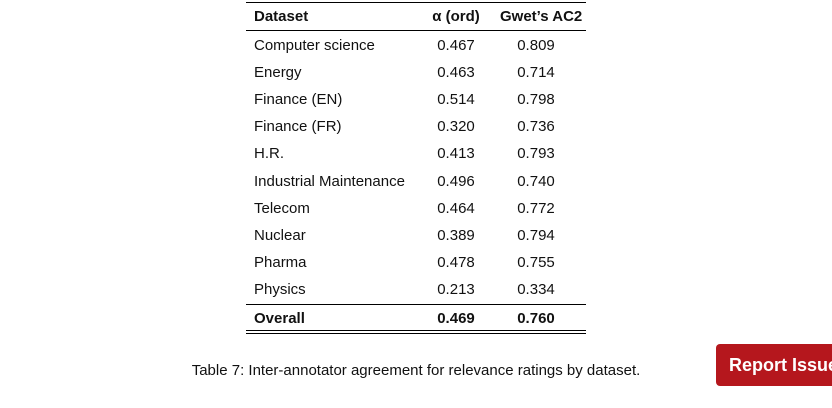  Describe the element at coordinates (298, 100) in the screenshot. I see `row-label: Finance (EN)` at that location.